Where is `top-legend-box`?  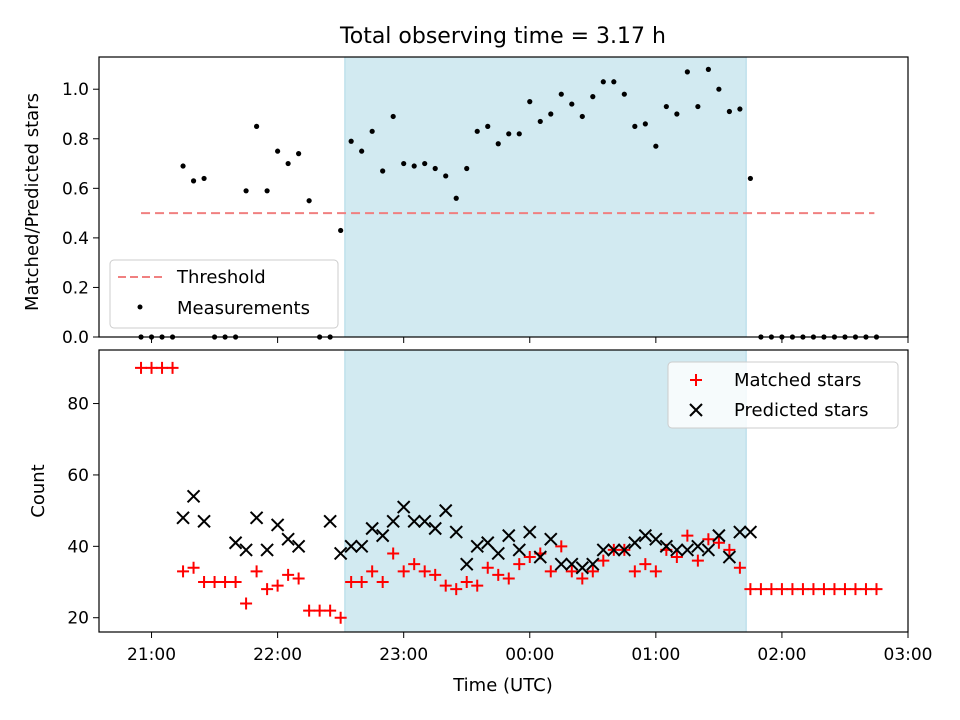 top-legend-box is located at coordinates (224, 294).